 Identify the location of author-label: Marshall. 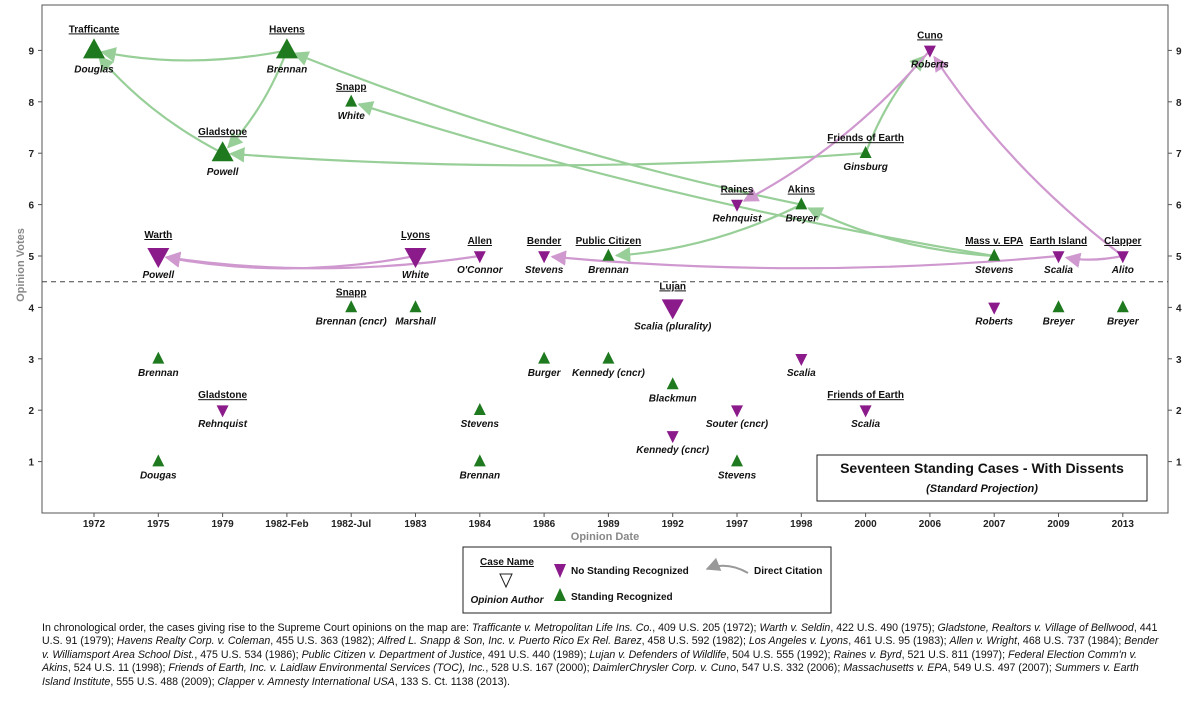
(415, 321).